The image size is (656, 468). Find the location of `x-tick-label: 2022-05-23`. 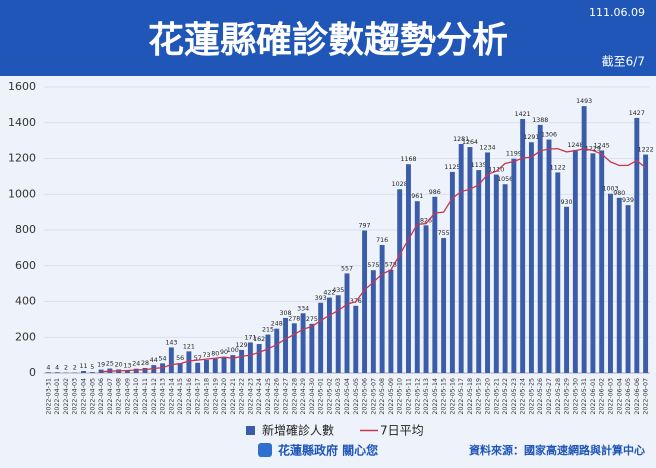

x-tick-label: 2022-05-23 is located at coordinates (514, 396).